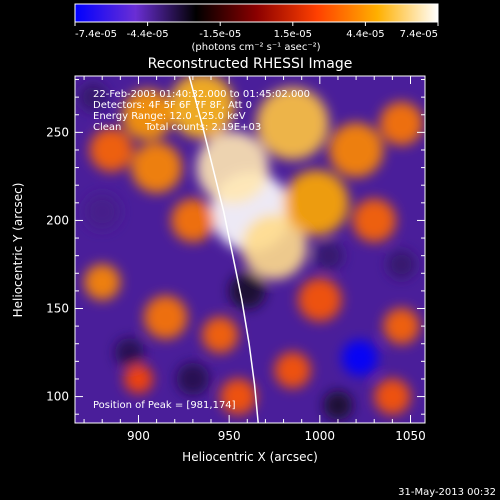  I want to click on y-axis-label: Heliocentric Y (arcsec), so click(18, 250).